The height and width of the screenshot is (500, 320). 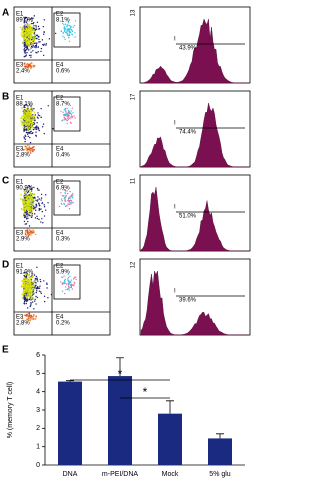 I want to click on gate-value: 51.0%, so click(x=188, y=217).